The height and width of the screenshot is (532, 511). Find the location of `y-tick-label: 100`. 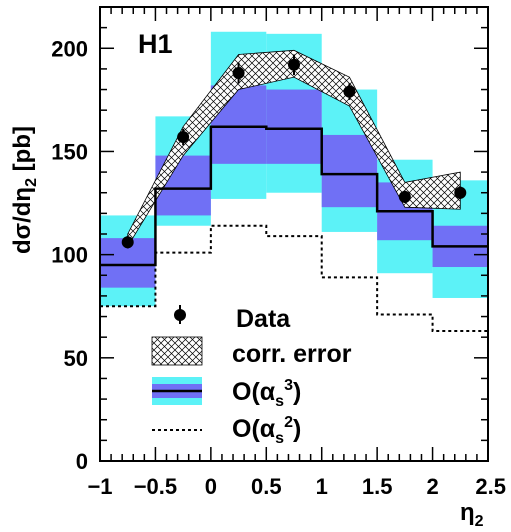

y-tick-label: 100 is located at coordinates (69, 255).